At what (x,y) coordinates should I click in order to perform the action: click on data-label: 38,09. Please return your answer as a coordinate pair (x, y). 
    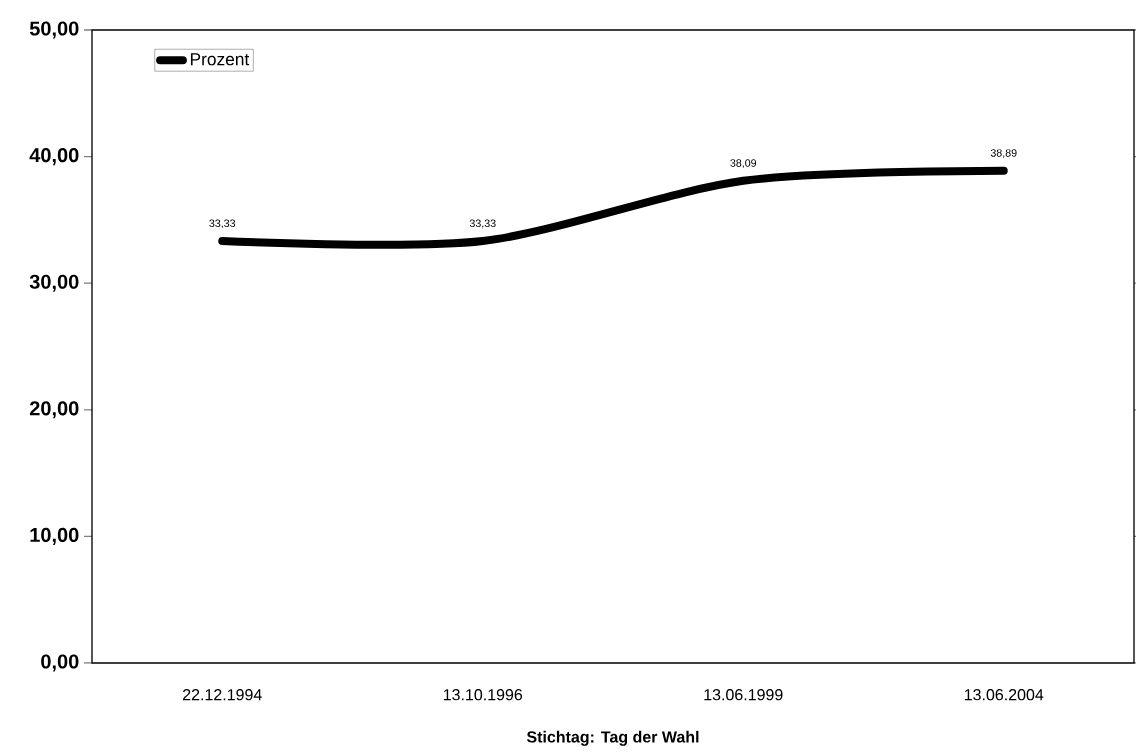
    Looking at the image, I should click on (743, 164).